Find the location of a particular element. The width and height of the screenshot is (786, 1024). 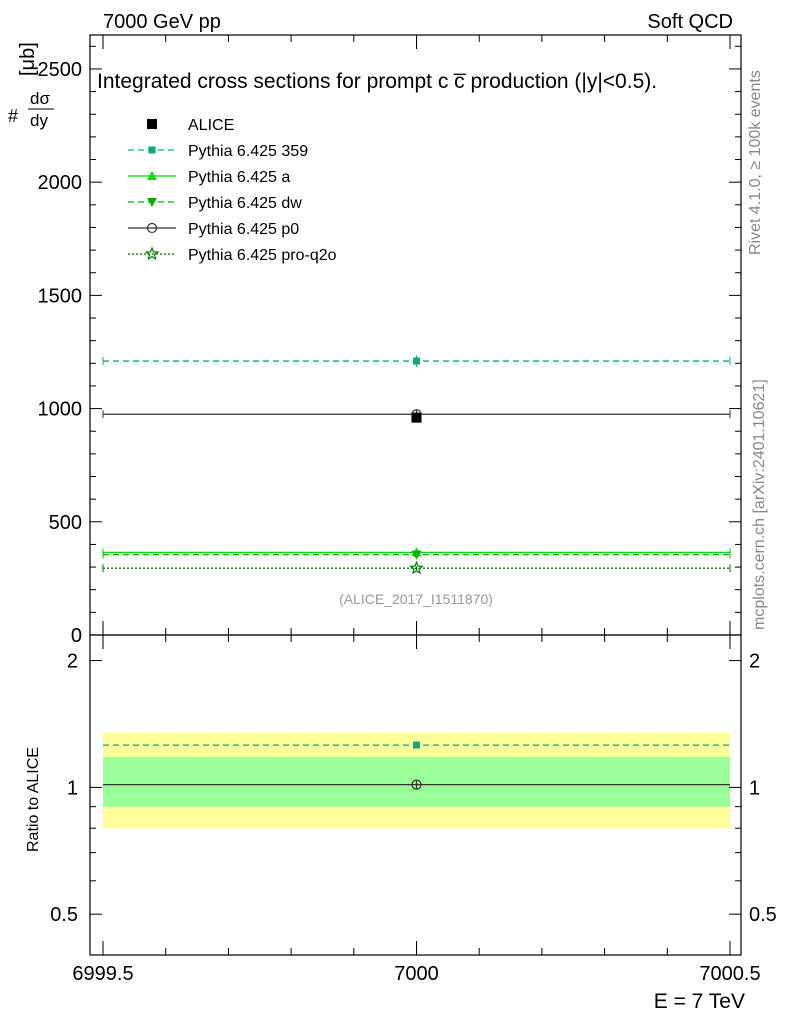

ylabel-prefix: # is located at coordinates (13, 116).